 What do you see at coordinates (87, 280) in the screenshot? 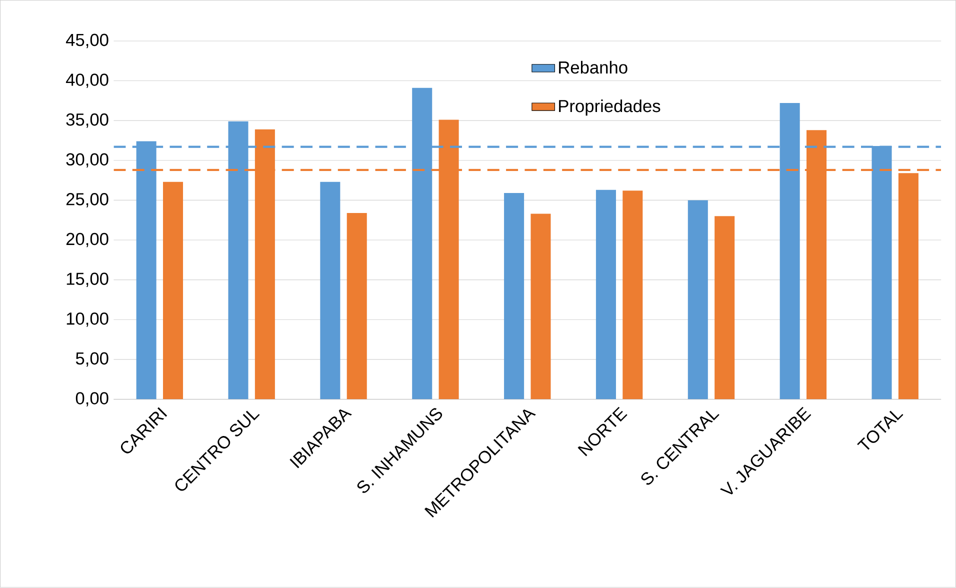
I see `y-tick-label: 15,00` at bounding box center [87, 280].